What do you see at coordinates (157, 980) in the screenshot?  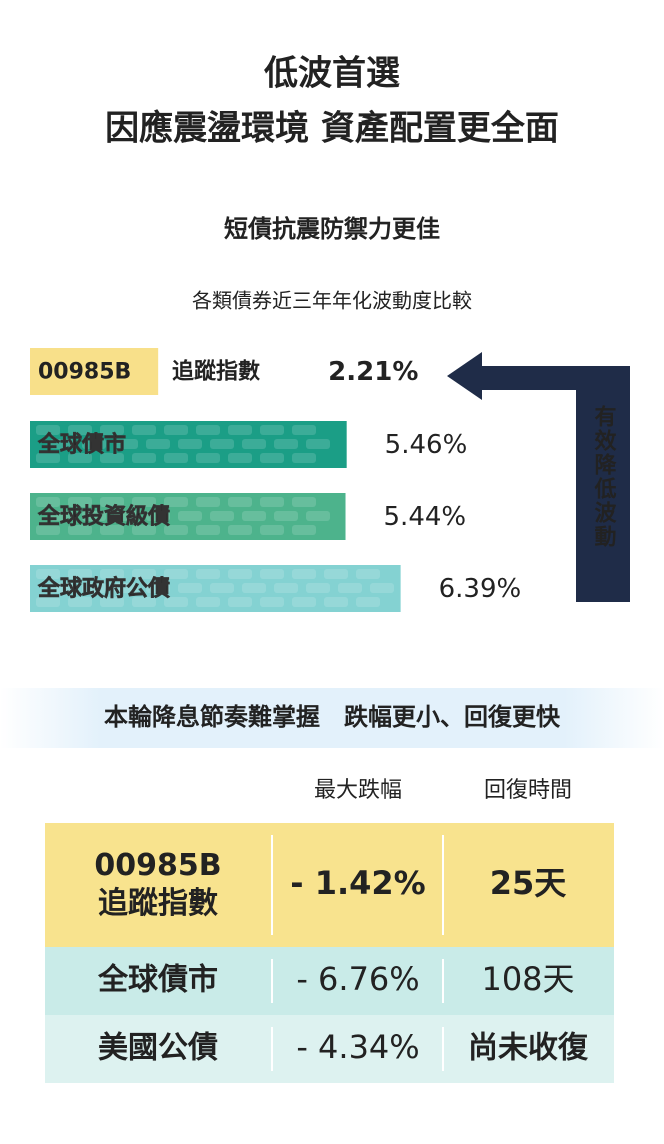 I see `row-name: 全球債市` at bounding box center [157, 980].